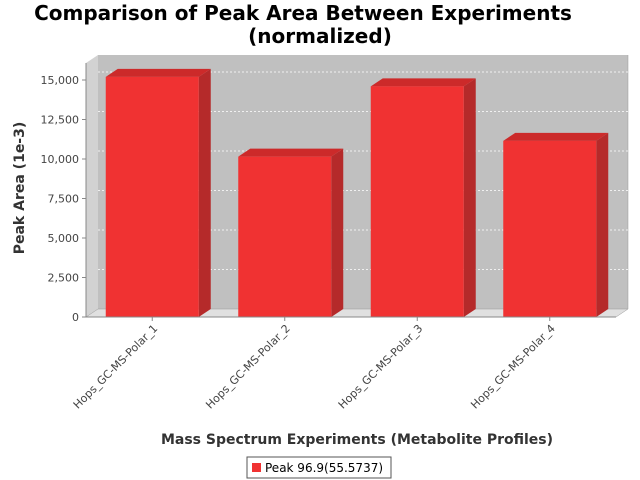 This screenshot has width=640, height=480. What do you see at coordinates (324, 468) in the screenshot?
I see `legend-label: Peak 96.9(55.5737)` at bounding box center [324, 468].